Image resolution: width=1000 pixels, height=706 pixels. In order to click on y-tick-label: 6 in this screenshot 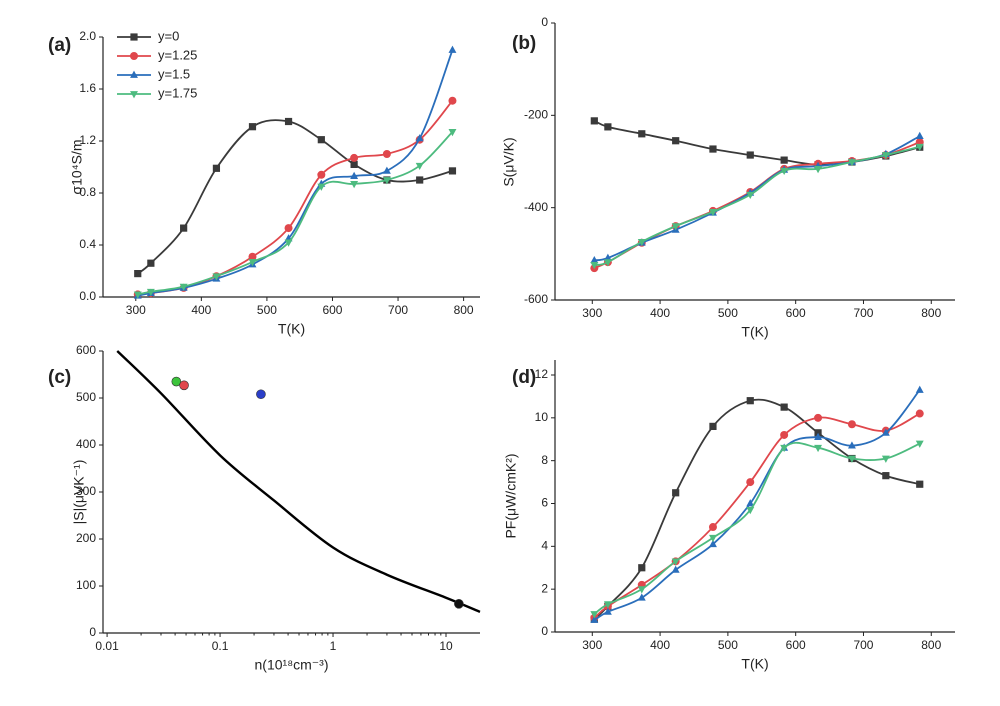, I will do `click(544, 503)`.